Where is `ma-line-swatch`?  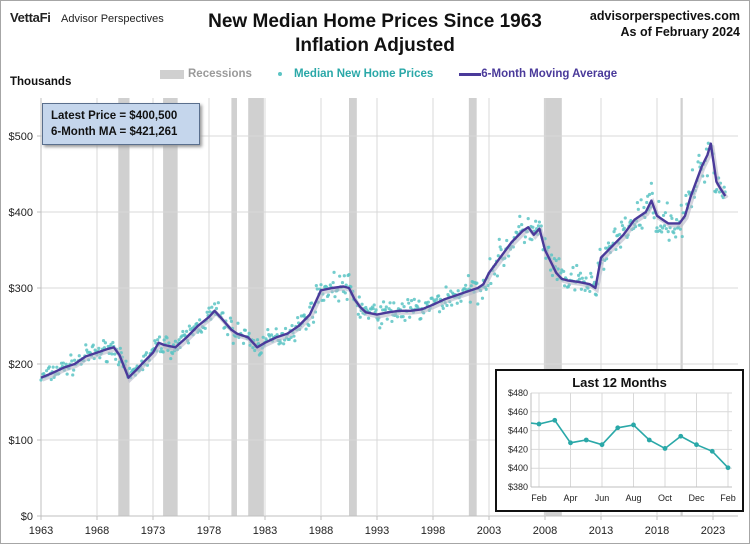
ma-line-swatch is located at coordinates (470, 74).